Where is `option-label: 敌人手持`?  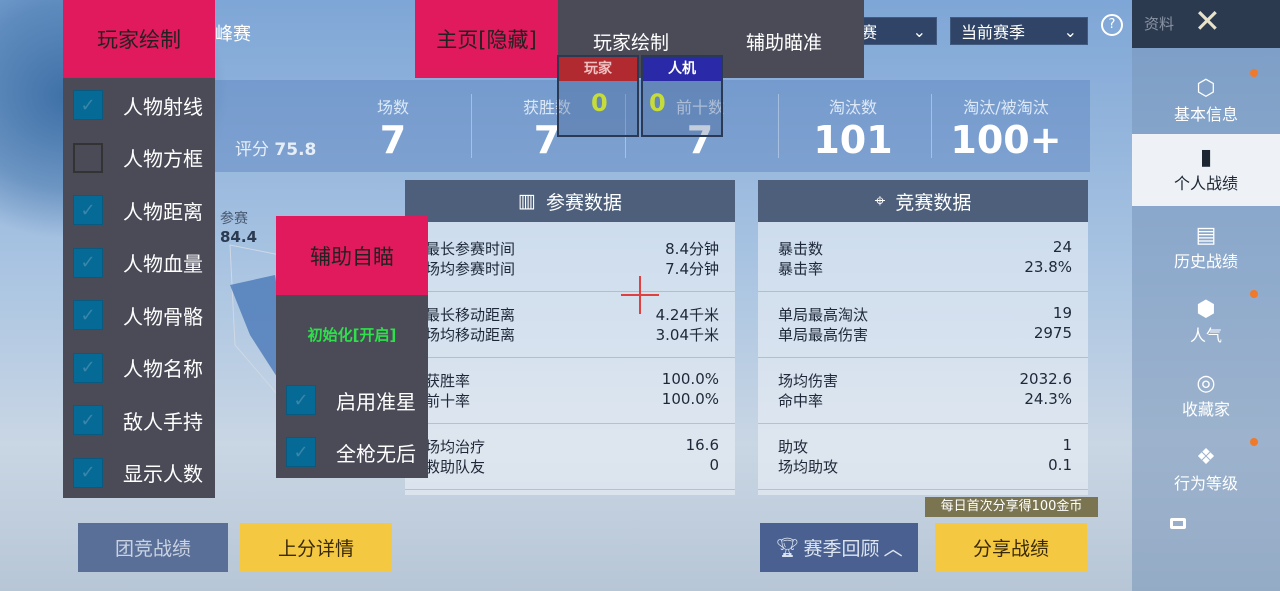 option-label: 敌人手持 is located at coordinates (163, 421).